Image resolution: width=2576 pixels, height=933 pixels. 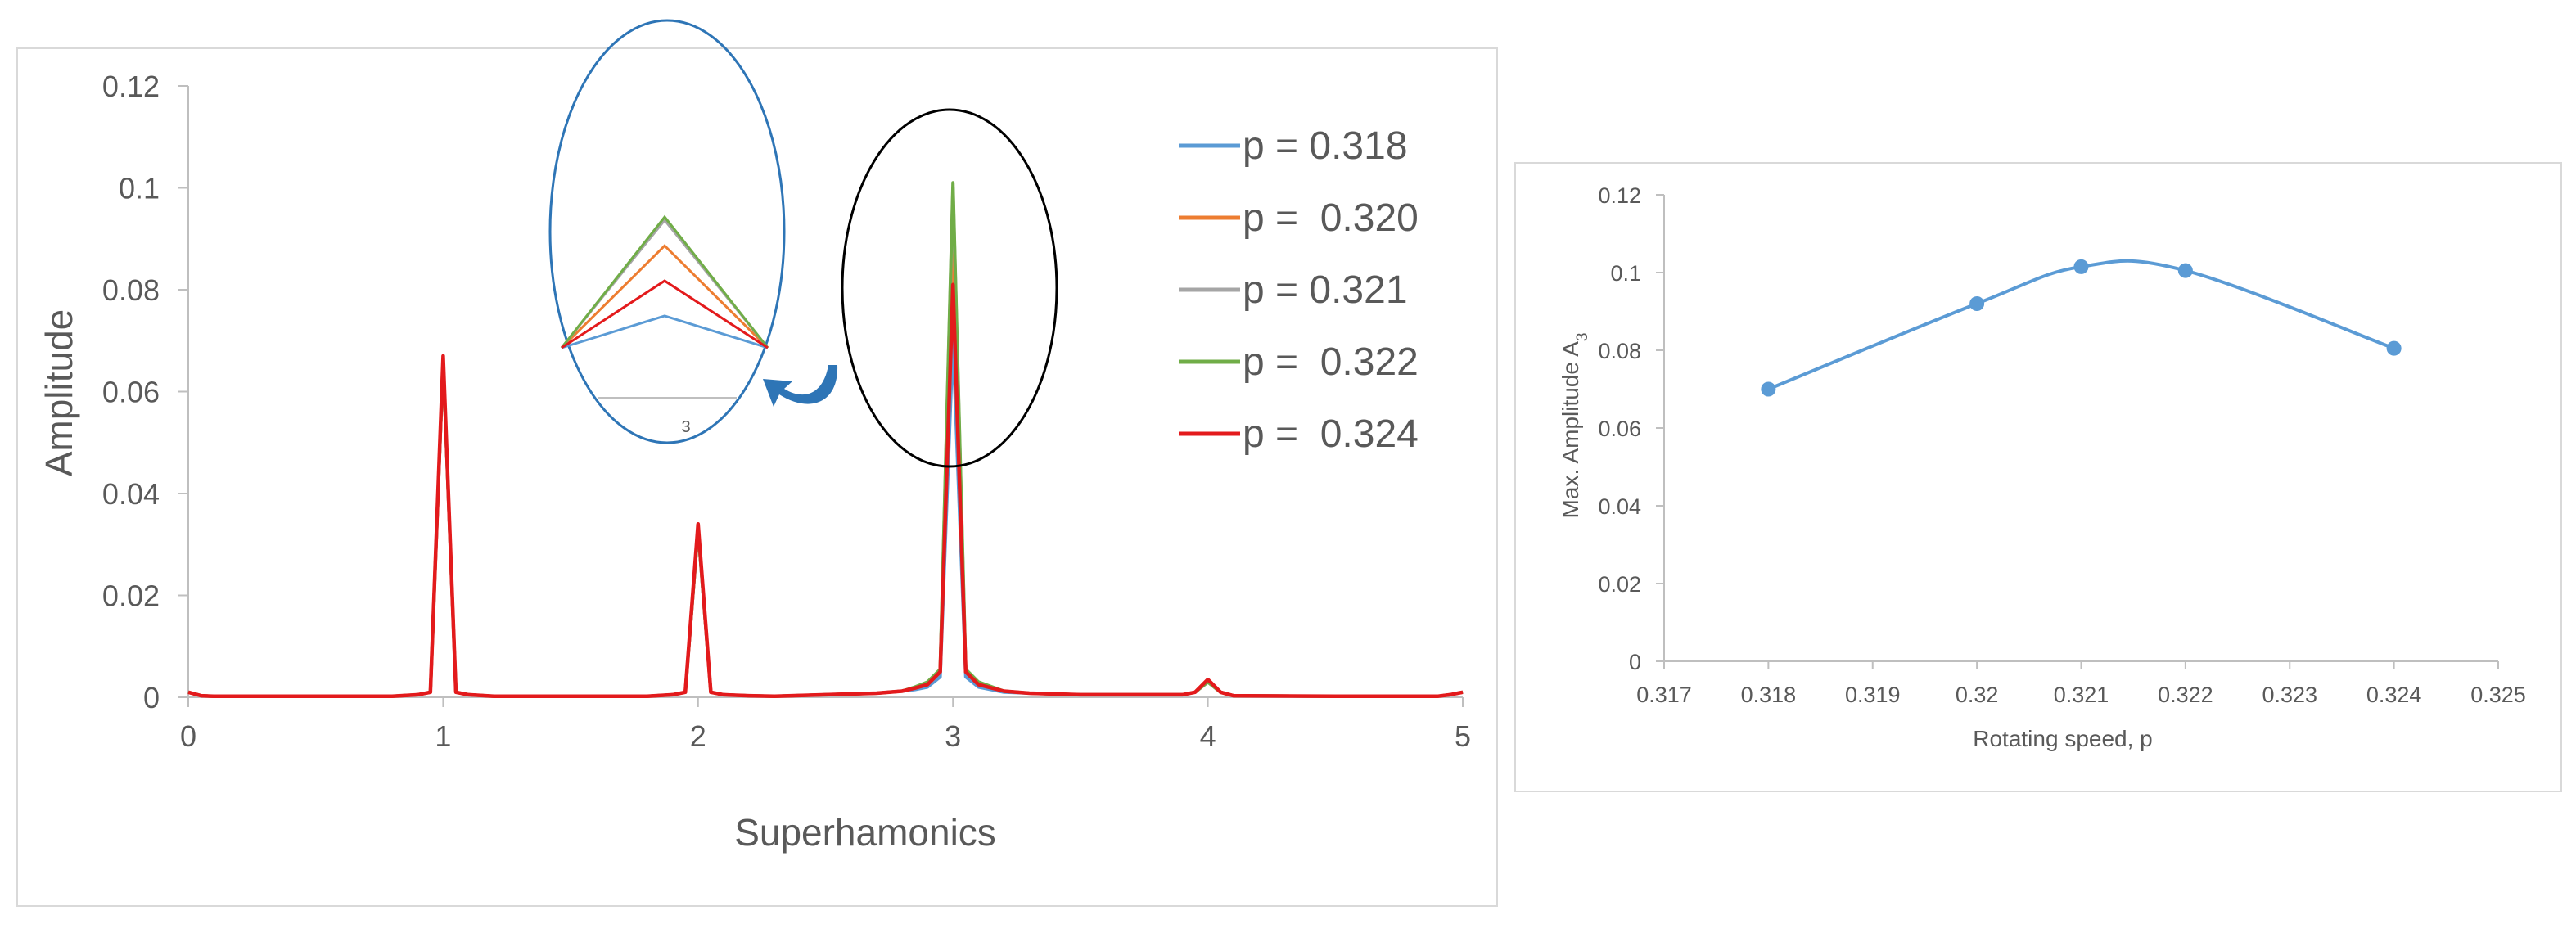 I want to click on peak-highlight-ellipse, so click(x=949, y=288).